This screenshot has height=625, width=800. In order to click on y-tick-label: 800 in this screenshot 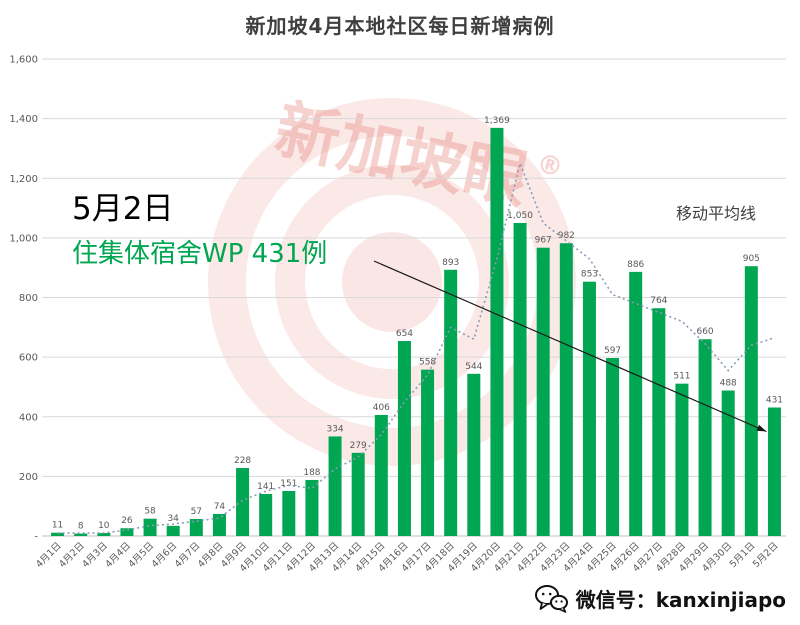, I will do `click(28, 298)`.